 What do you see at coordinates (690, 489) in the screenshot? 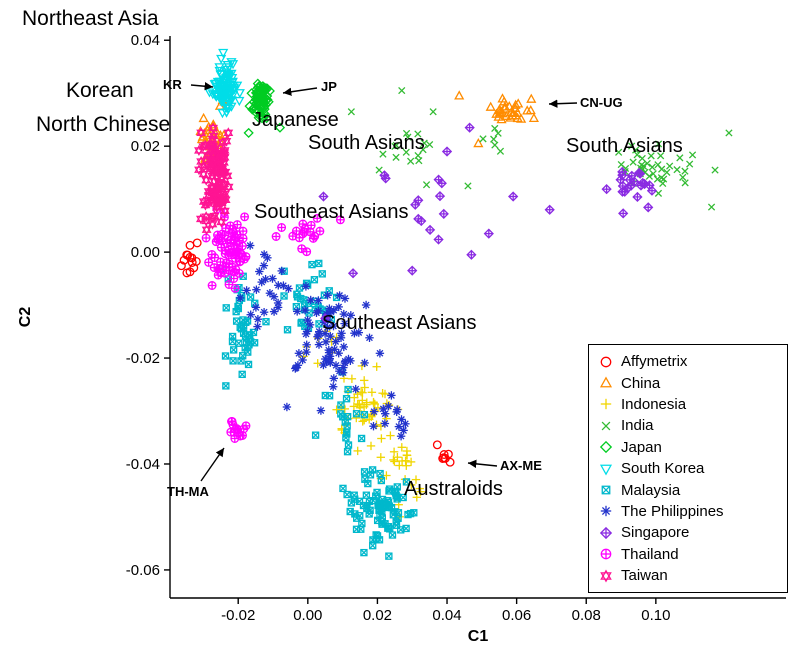
I see `legend-item-malaysia: Malaysia` at bounding box center [690, 489].